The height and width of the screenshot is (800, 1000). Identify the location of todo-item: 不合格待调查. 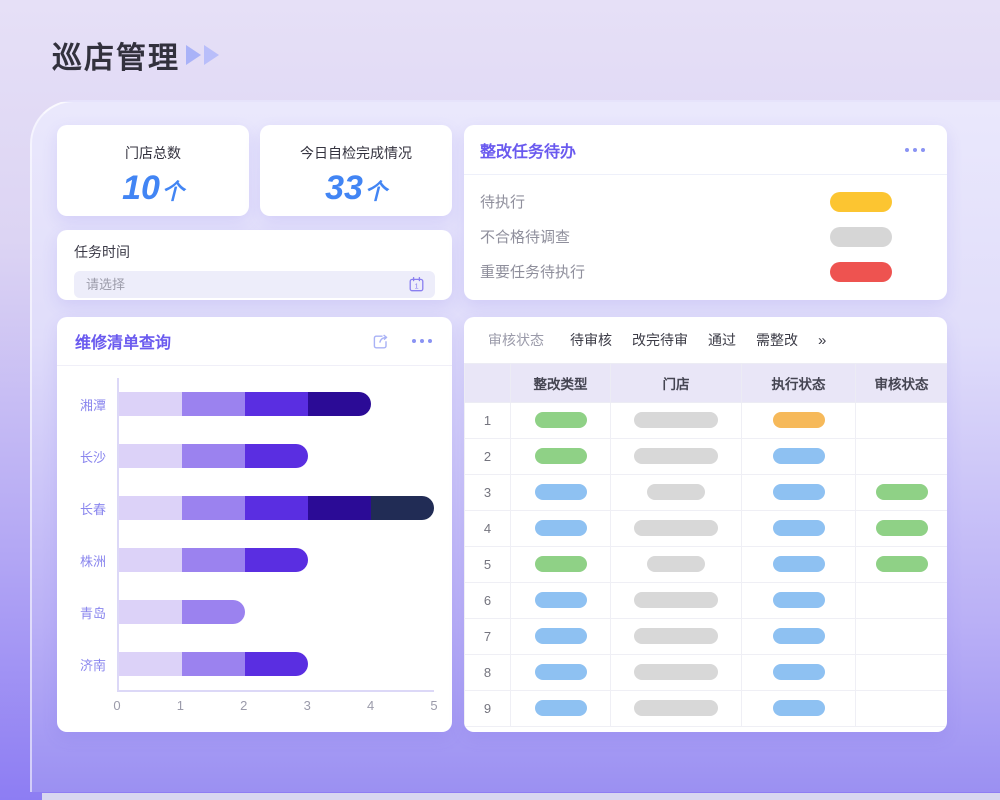
(705, 236).